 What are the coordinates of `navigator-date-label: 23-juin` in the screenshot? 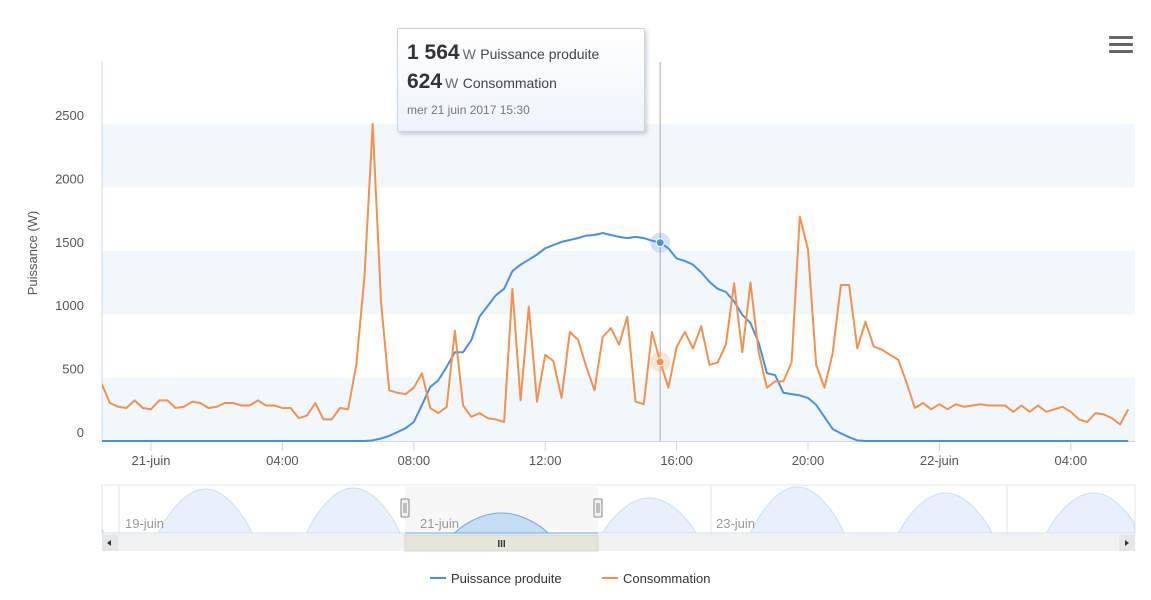 It's located at (735, 523).